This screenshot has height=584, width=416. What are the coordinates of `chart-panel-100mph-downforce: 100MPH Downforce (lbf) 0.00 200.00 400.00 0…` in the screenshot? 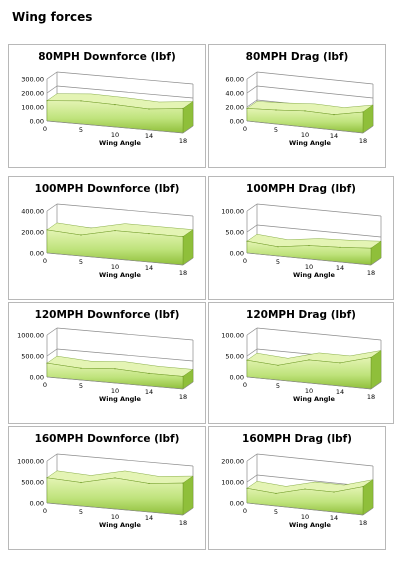 It's located at (107, 238).